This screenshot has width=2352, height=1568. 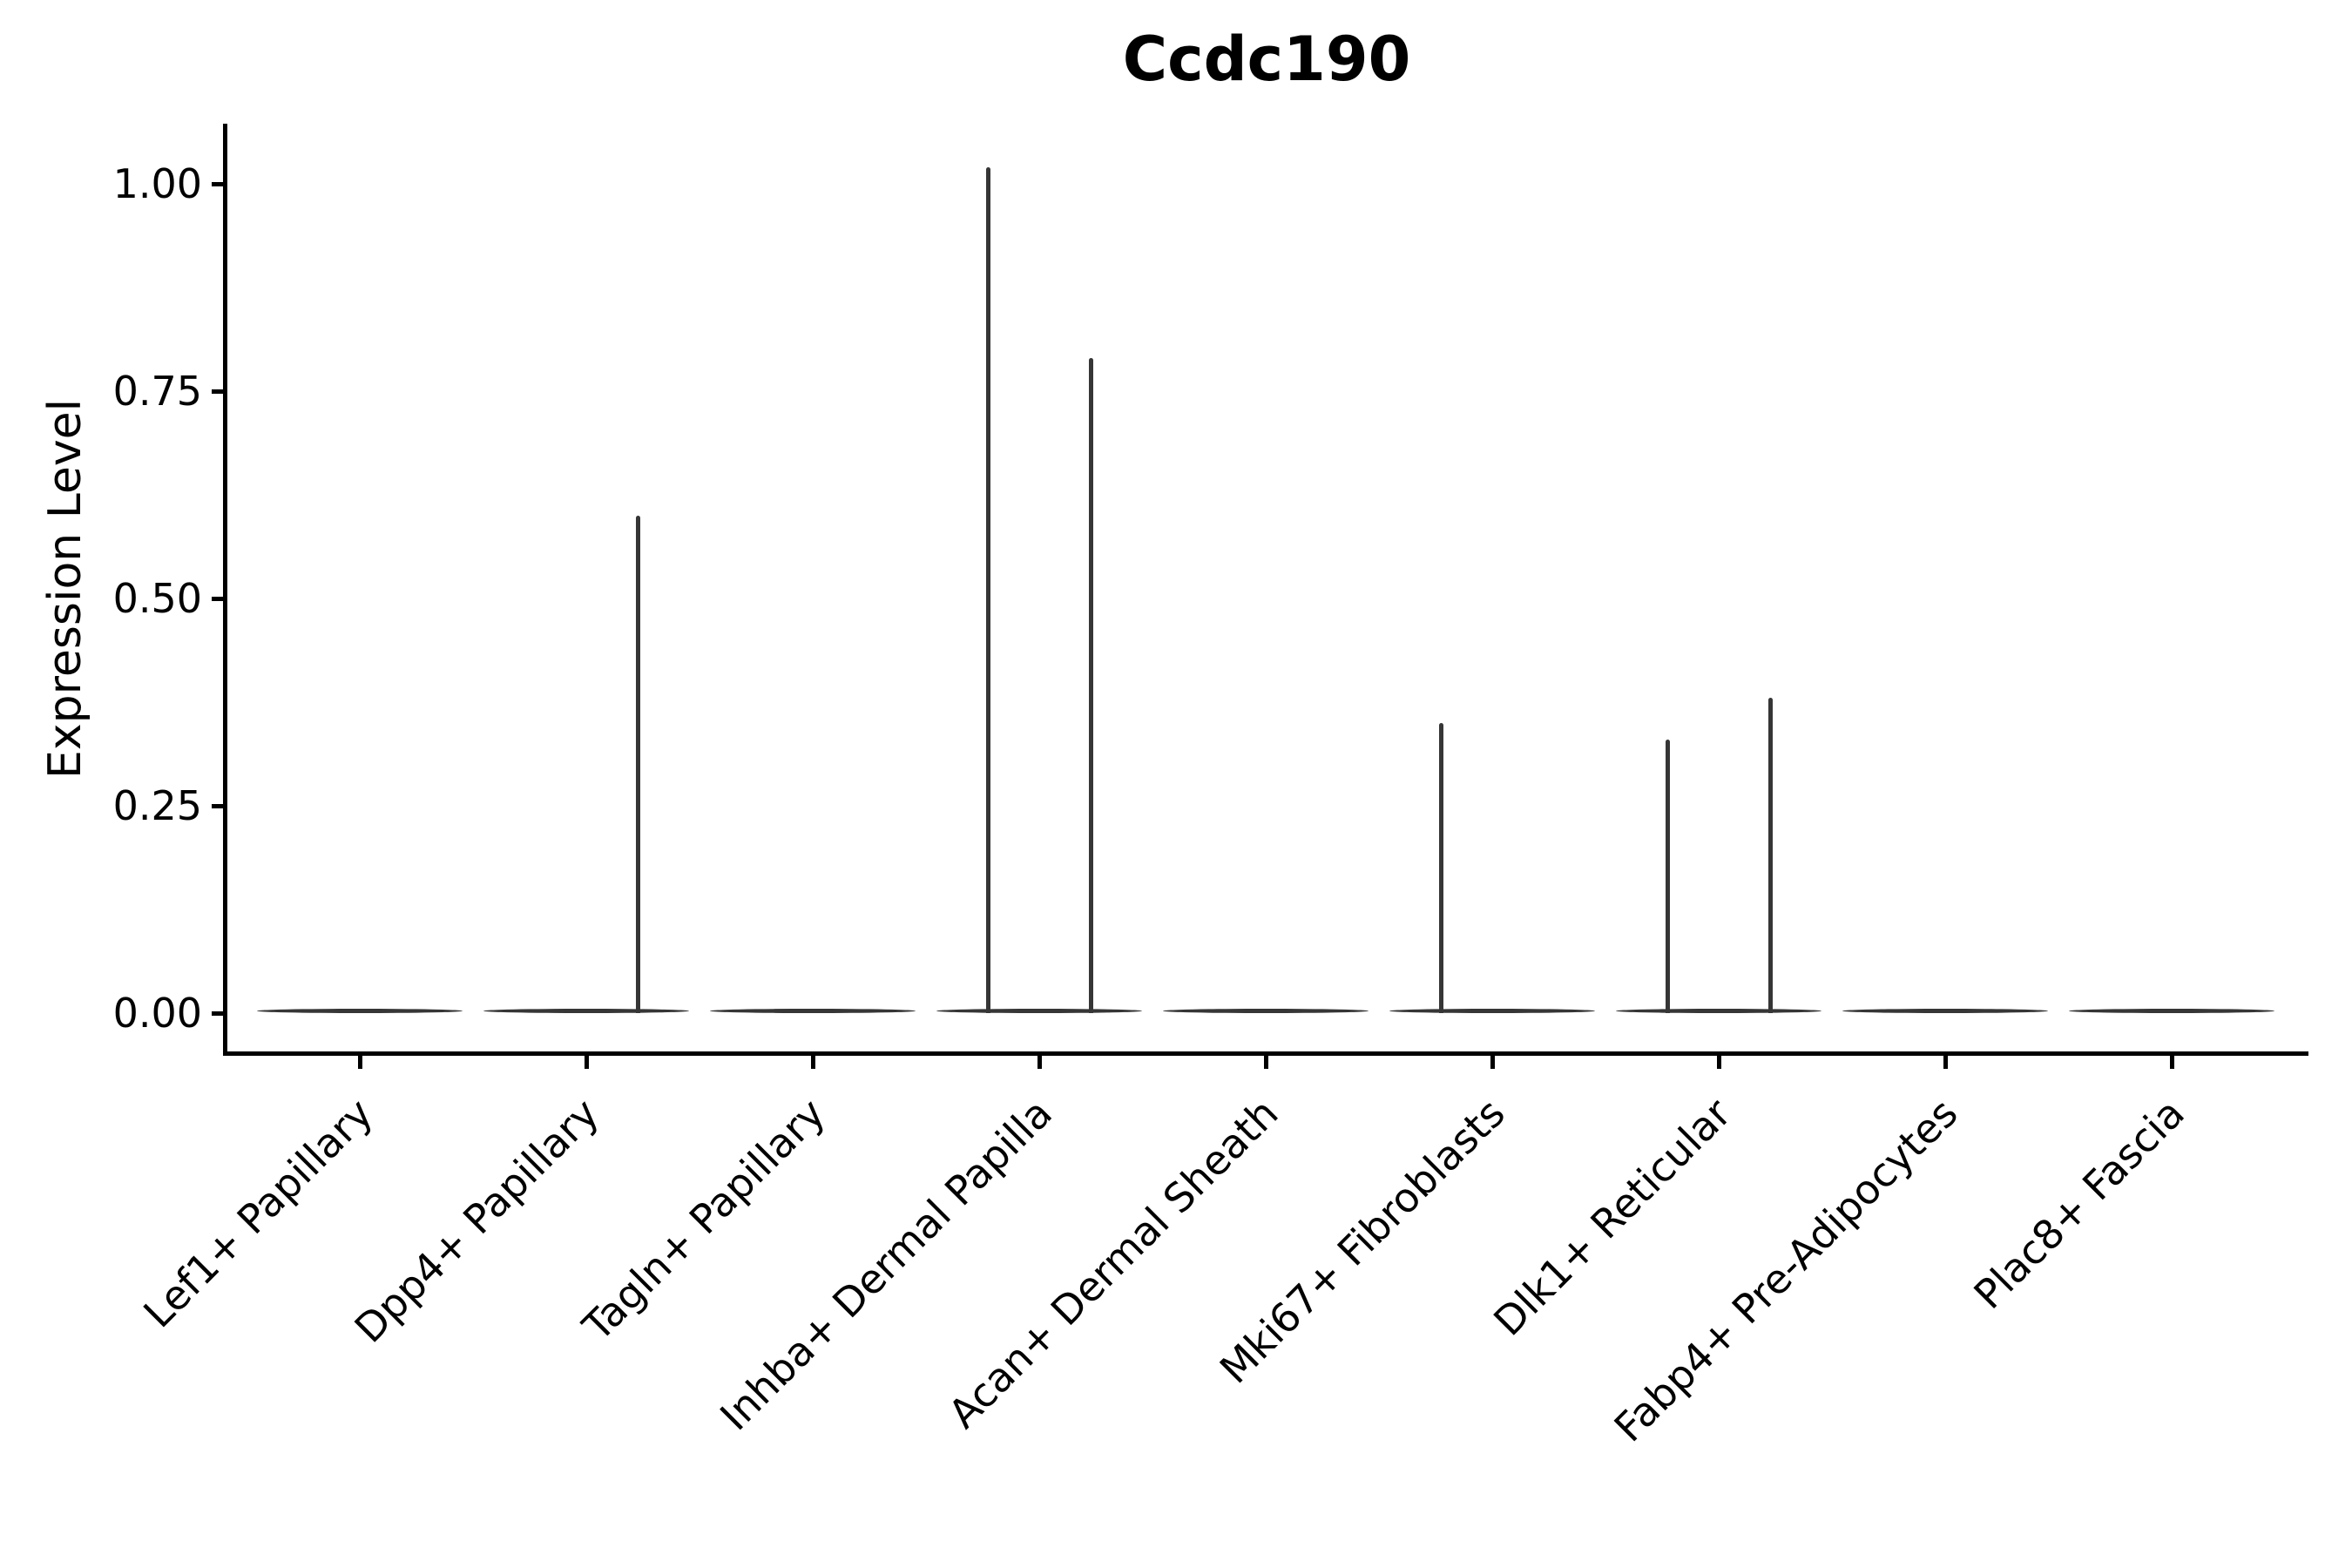 I want to click on violin-baseline-inhba-dermal-papilla, so click(x=1039, y=1011).